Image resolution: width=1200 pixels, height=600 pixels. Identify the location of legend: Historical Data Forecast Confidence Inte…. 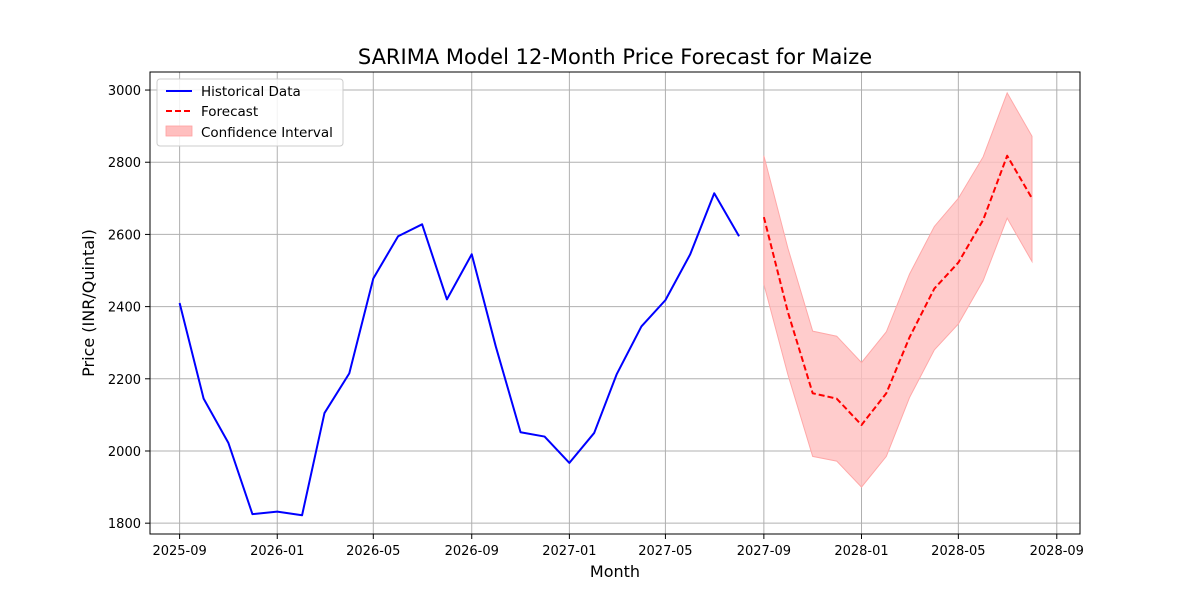
(250, 112).